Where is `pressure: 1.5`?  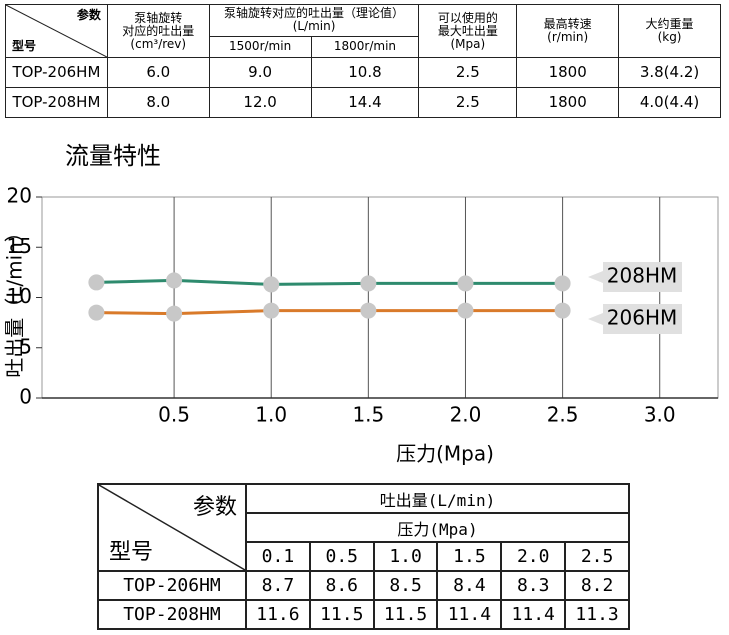 pressure: 1.5 is located at coordinates (469, 556).